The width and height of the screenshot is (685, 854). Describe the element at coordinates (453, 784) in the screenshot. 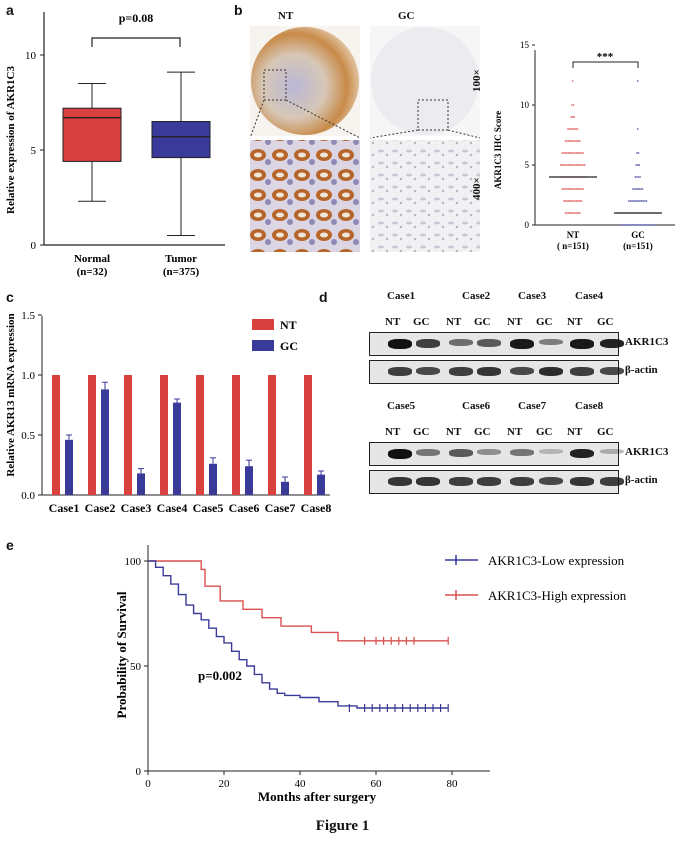

I see `panel-e-xtick-label: 80` at that location.